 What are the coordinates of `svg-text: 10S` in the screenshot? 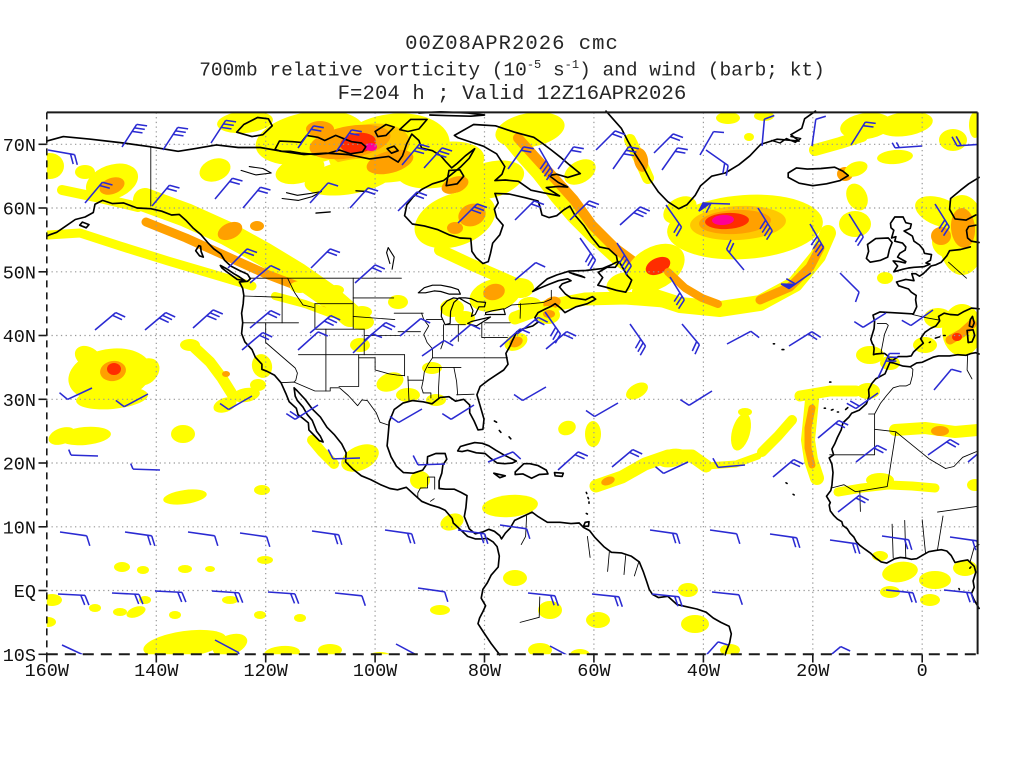 It's located at (19, 656).